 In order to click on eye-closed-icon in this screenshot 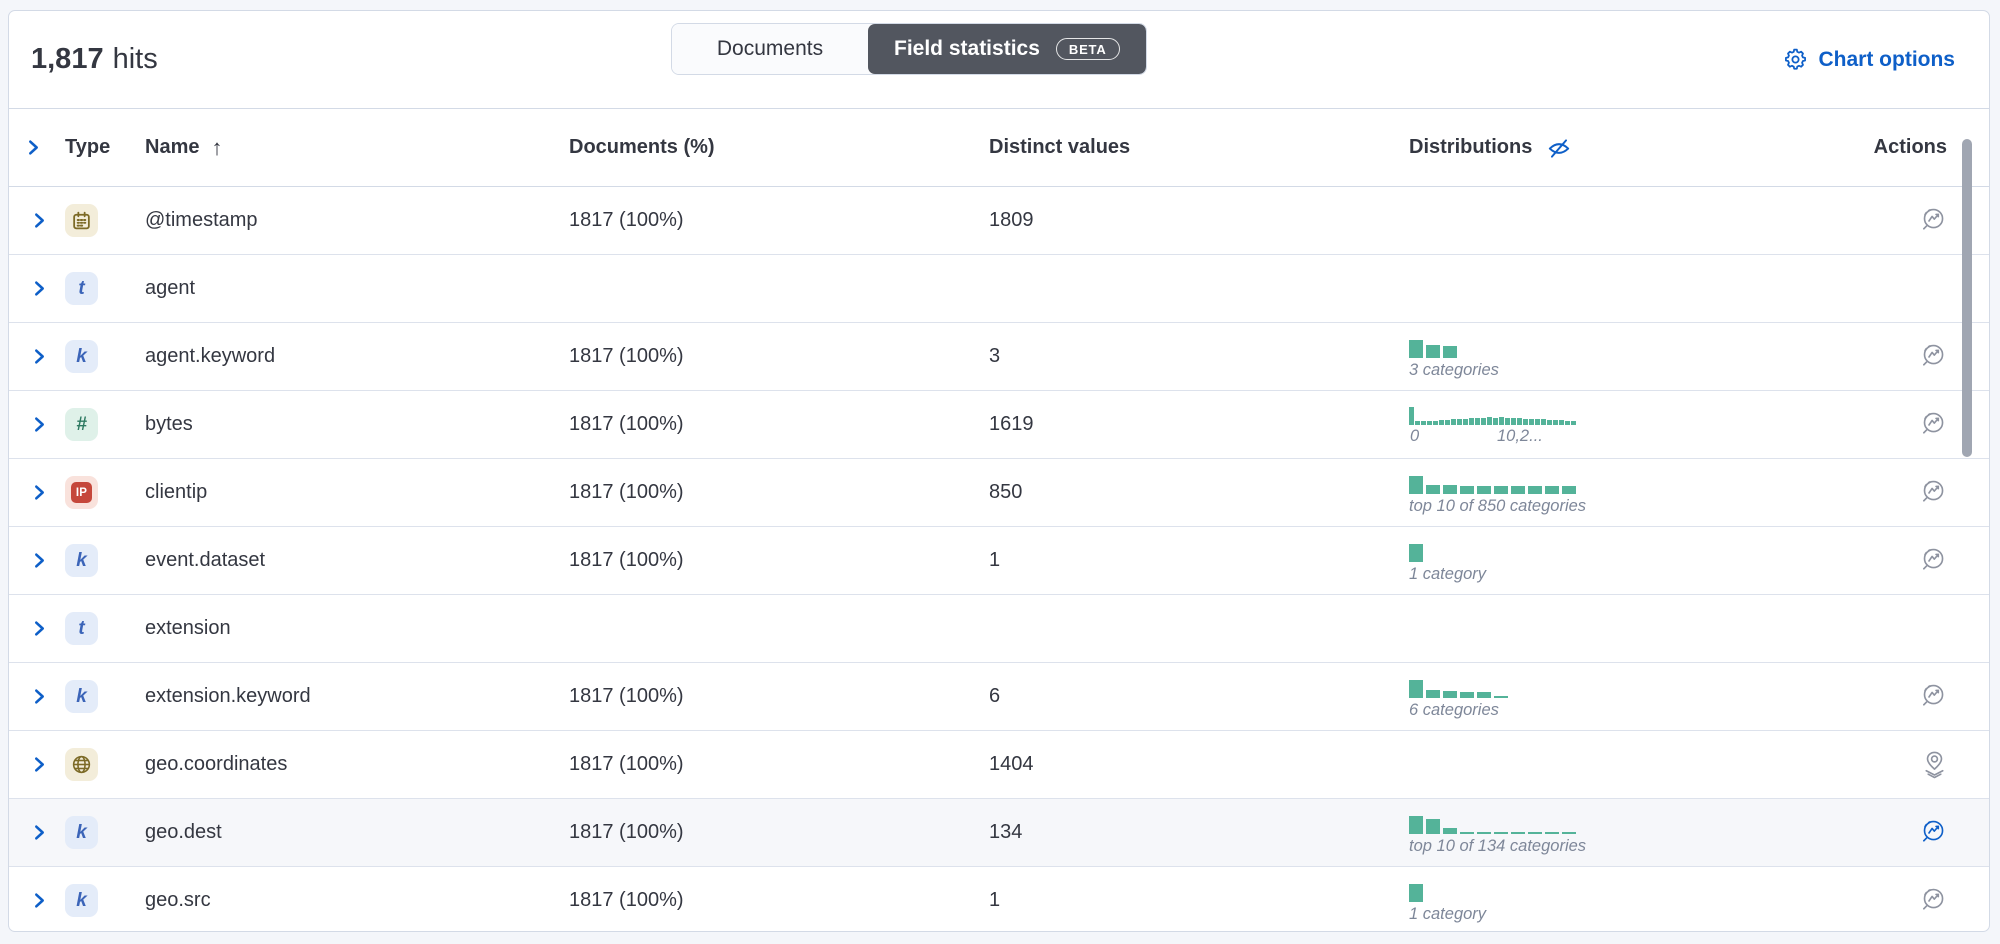, I will do `click(1559, 148)`.